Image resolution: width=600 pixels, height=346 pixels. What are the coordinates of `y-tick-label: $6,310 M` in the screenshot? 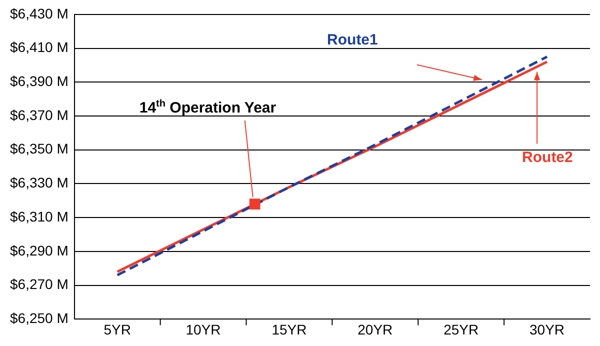 It's located at (39, 216).